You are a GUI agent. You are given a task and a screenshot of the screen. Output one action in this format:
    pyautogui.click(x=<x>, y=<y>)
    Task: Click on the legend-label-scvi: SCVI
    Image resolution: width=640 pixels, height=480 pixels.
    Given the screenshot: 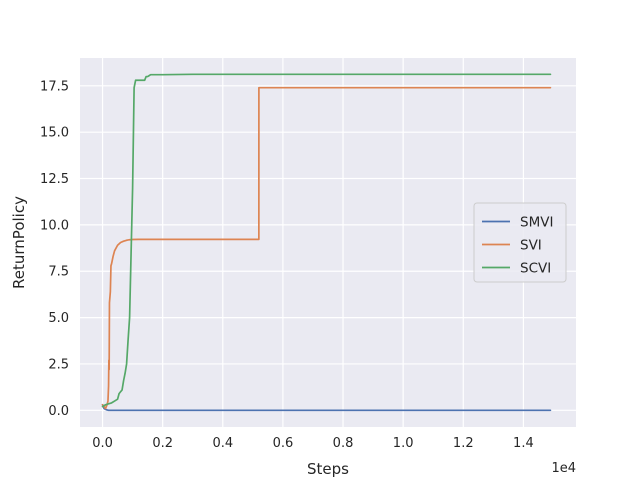 What is the action you would take?
    pyautogui.click(x=535, y=269)
    